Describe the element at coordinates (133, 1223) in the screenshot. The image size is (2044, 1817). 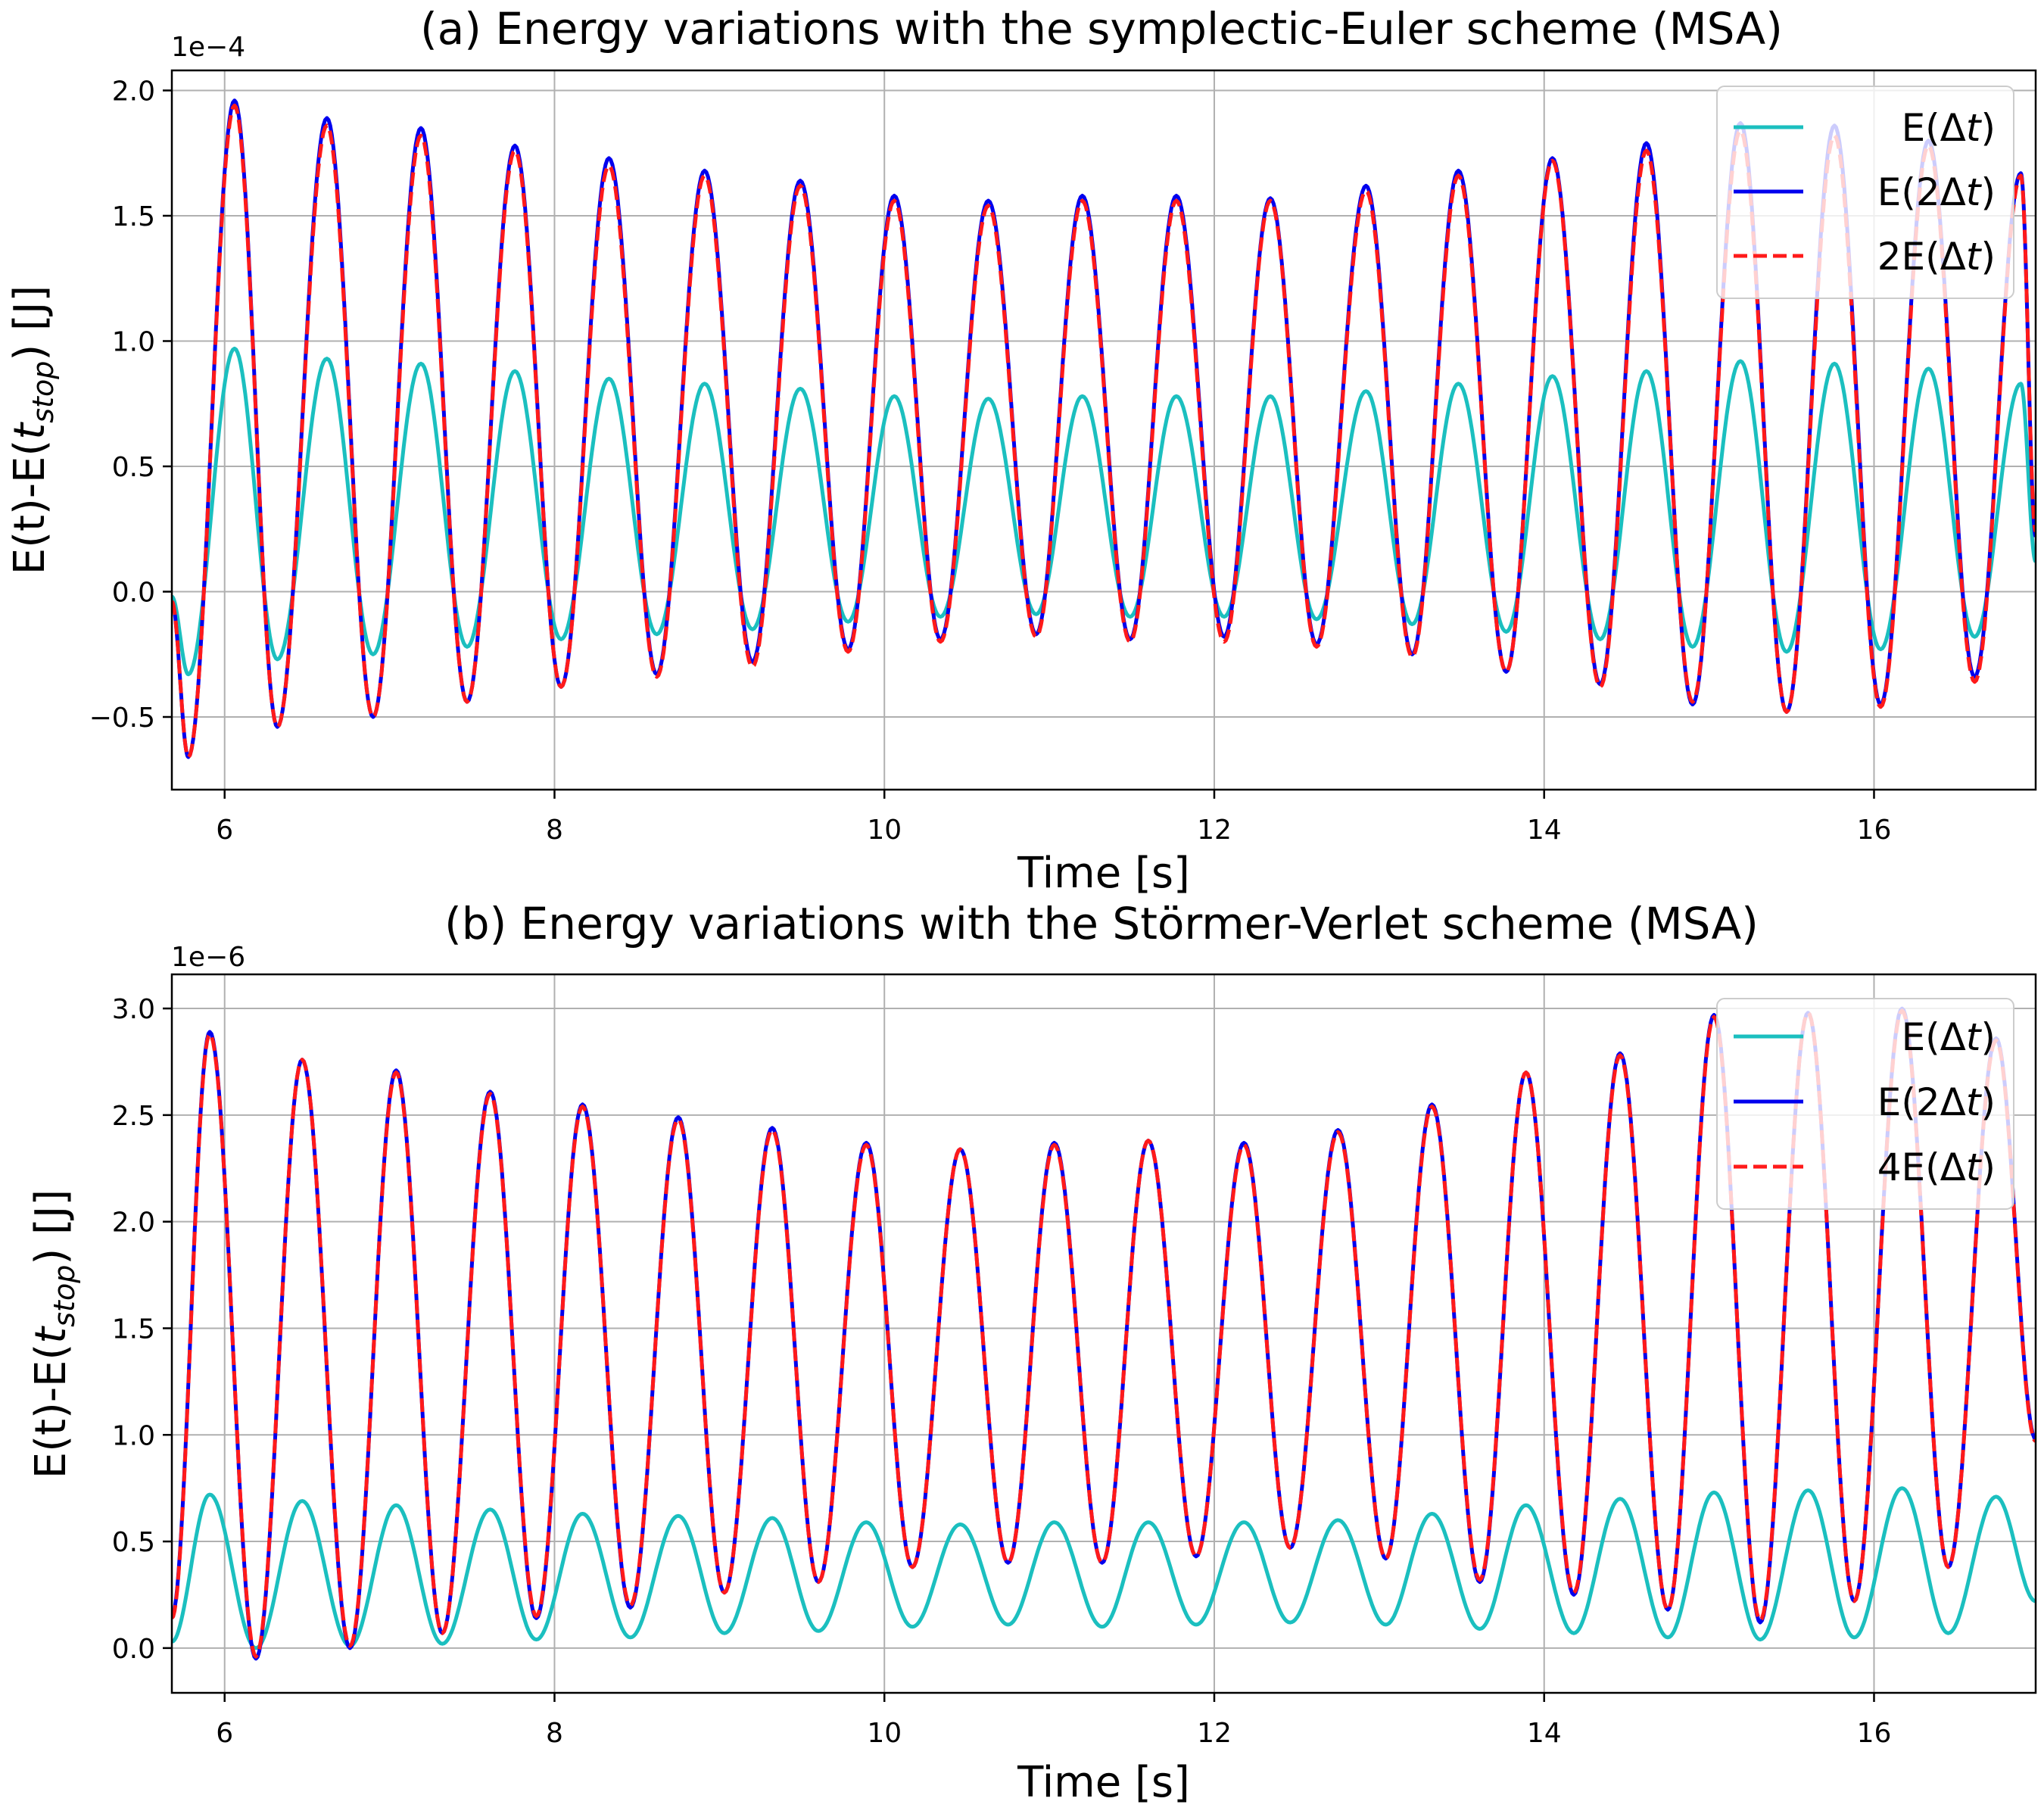
I see `panel-b-ytick-label: 2.0` at that location.